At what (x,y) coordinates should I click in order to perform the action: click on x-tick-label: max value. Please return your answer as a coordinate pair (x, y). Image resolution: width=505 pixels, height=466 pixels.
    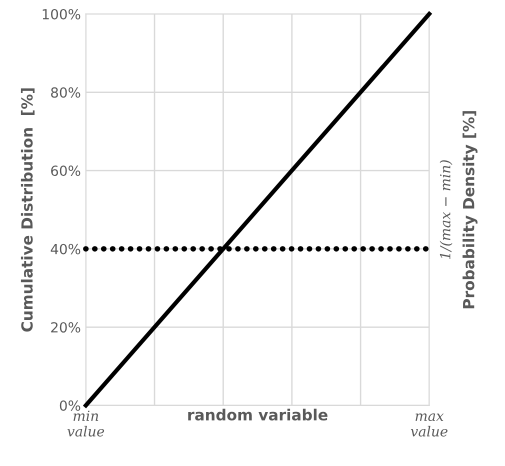
    Looking at the image, I should click on (429, 425).